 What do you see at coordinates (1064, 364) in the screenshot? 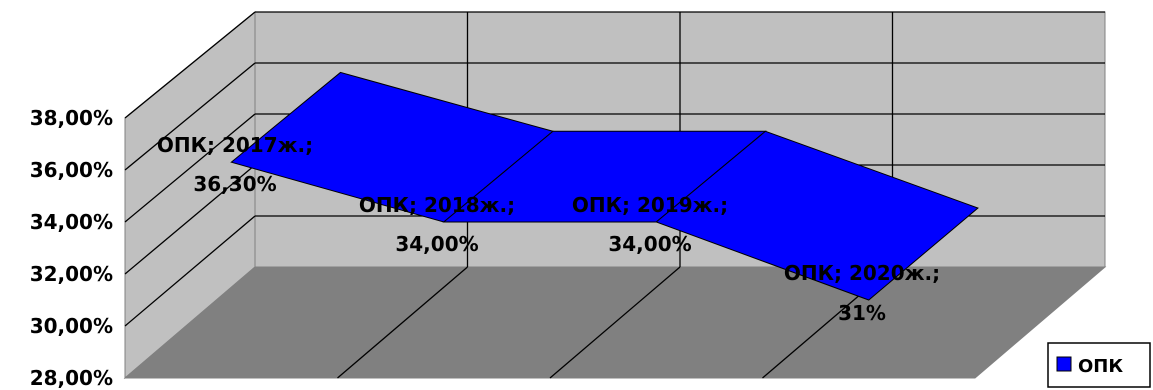
I see `legend-swatch` at bounding box center [1064, 364].